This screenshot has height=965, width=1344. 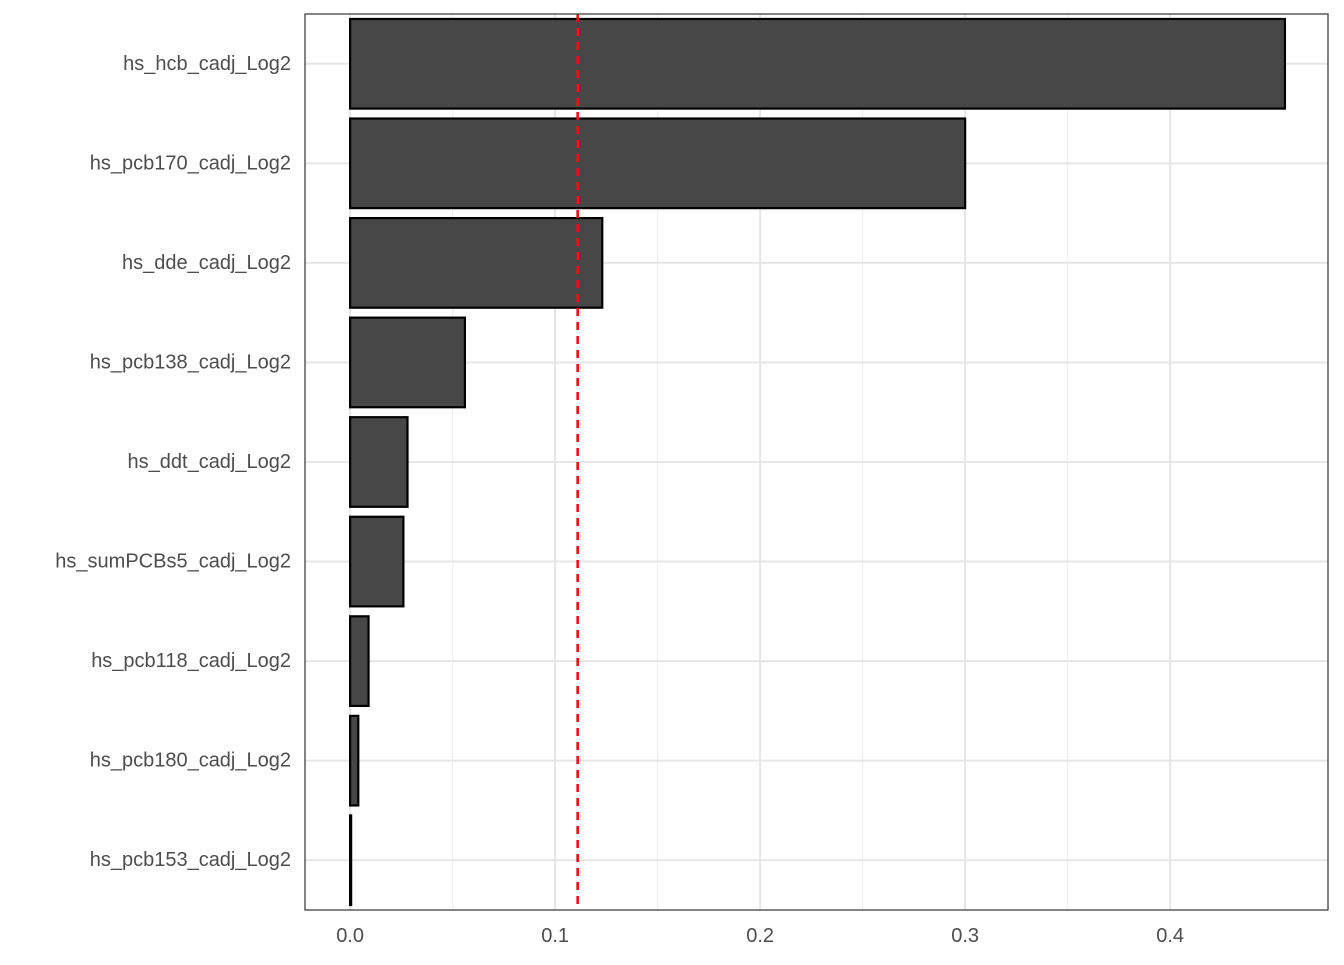 What do you see at coordinates (207, 64) in the screenshot?
I see `y-tick-label: hs_hcb_cadj_Log2` at bounding box center [207, 64].